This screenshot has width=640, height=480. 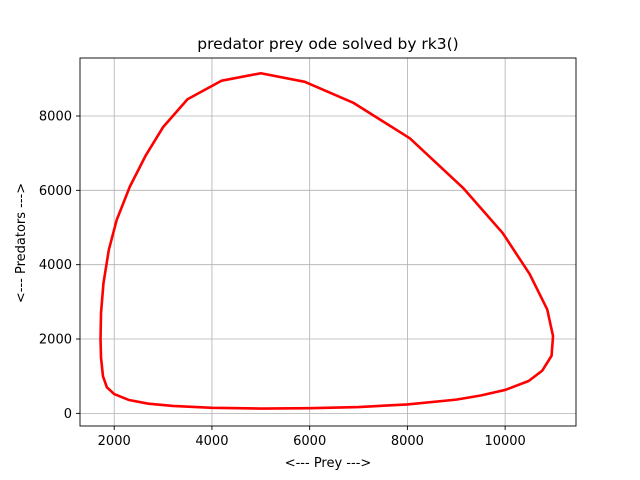 What do you see at coordinates (68, 414) in the screenshot?
I see `y-tick-label: 0` at bounding box center [68, 414].